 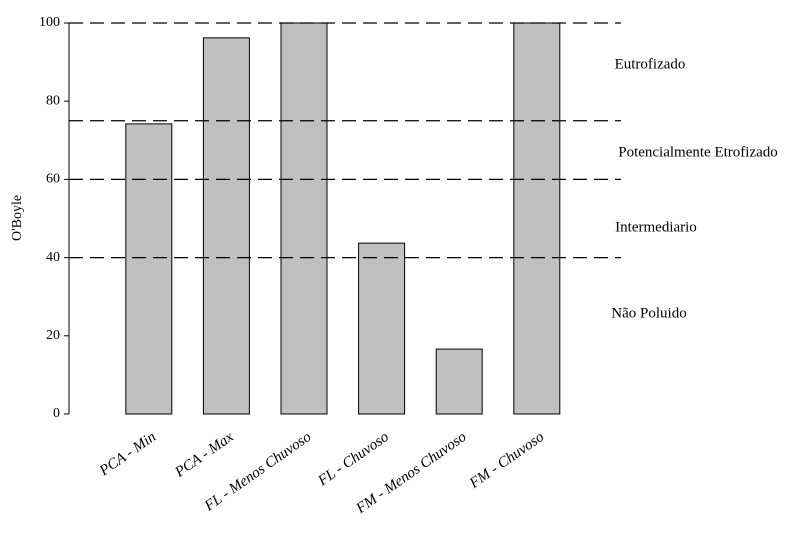 I want to click on zone-label: Não Poluido, so click(x=648, y=313).